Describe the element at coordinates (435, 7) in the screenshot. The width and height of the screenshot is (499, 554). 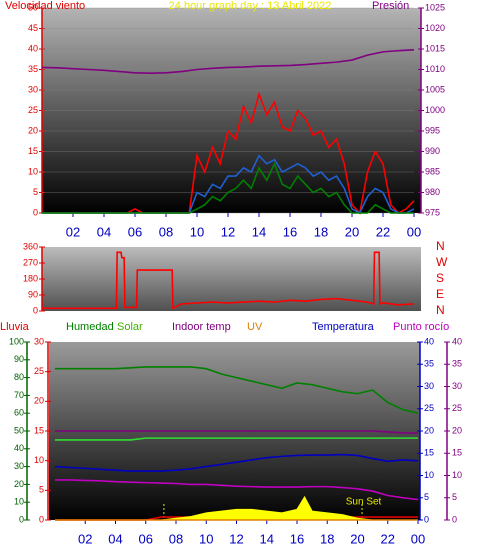
I see `y-tick-label: 1025` at that location.